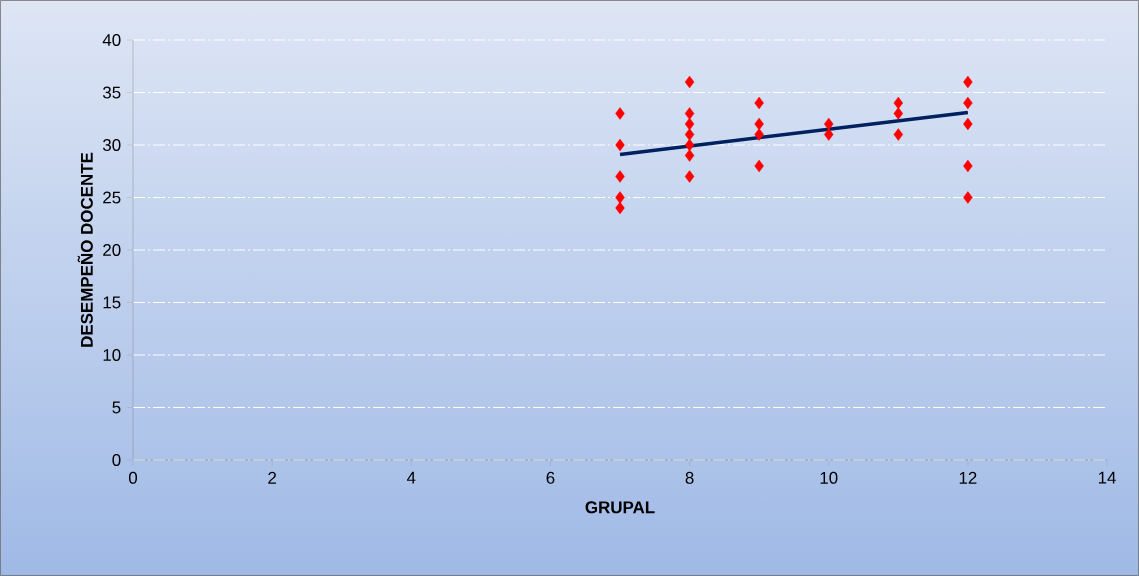 The width and height of the screenshot is (1139, 576). Describe the element at coordinates (85, 249) in the screenshot. I see `y-axis-title: DESEMPEÑO DOCENTE` at that location.